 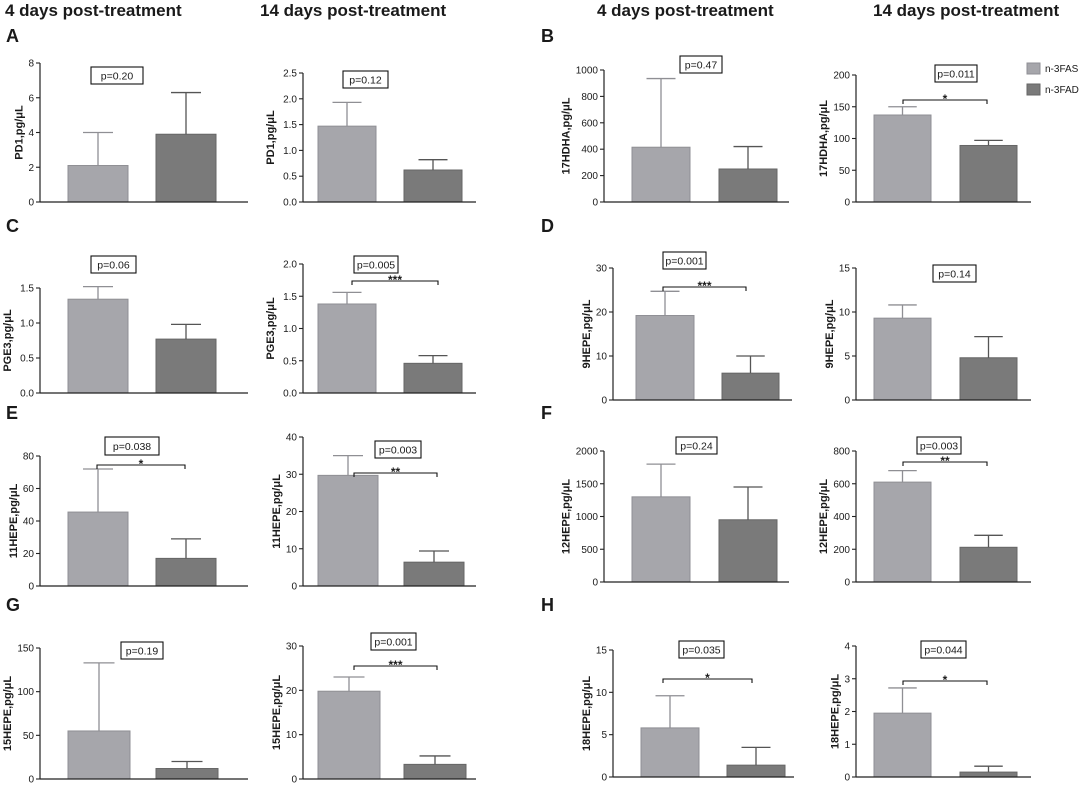 I want to click on p-value-label: p=0.003, so click(x=939, y=446).